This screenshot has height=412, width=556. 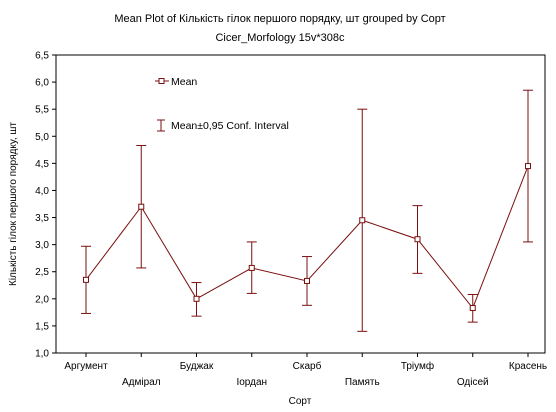 What do you see at coordinates (45, 205) in the screenshot?
I see `y-axis: 1,0 1,5 2,0 2,5 3,0 3,5 4,0 4,5 5,0 5,5 6,0 6,5` at bounding box center [45, 205].